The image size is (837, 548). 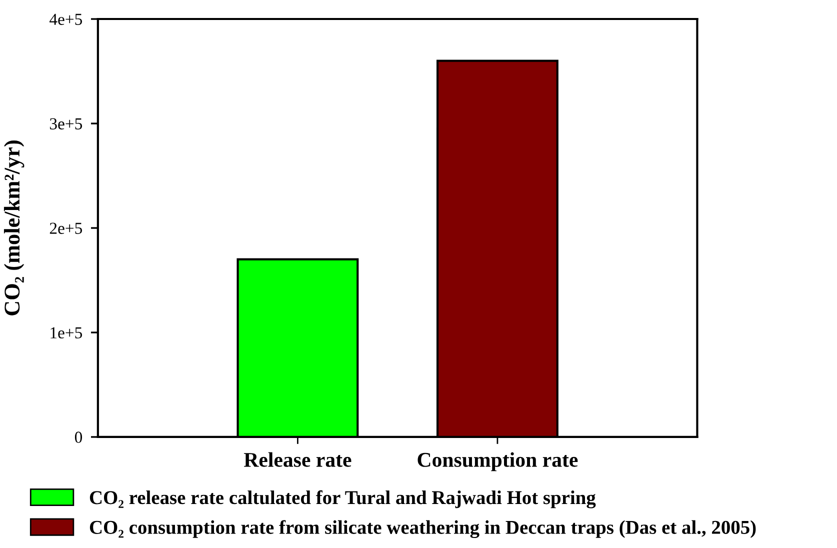 What do you see at coordinates (343, 499) in the screenshot?
I see `legend-label: CO₂ release rate caltulated for Tural and Rajwadi Hot spring` at bounding box center [343, 499].